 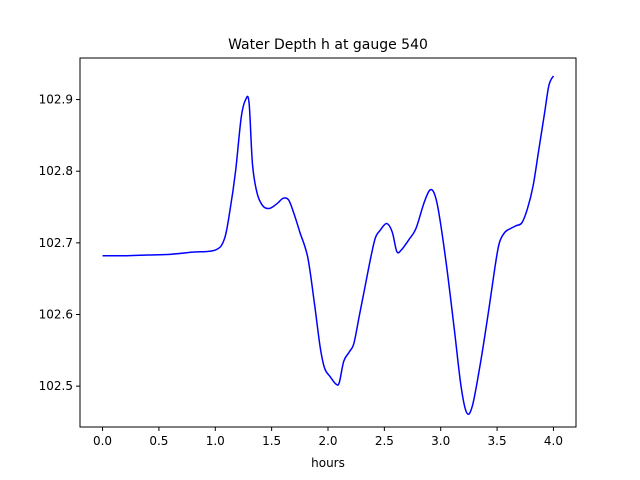 What do you see at coordinates (56, 171) in the screenshot?
I see `y-tick-label: 102.8` at bounding box center [56, 171].